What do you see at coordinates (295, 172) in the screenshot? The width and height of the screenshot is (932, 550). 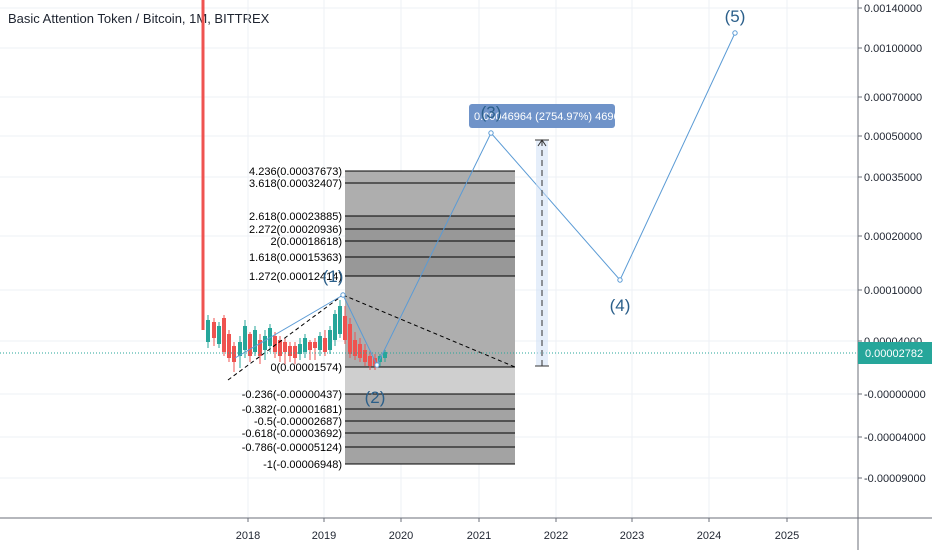 I see `fib-label-4.236: 4.236(0.00037673)` at bounding box center [295, 172].